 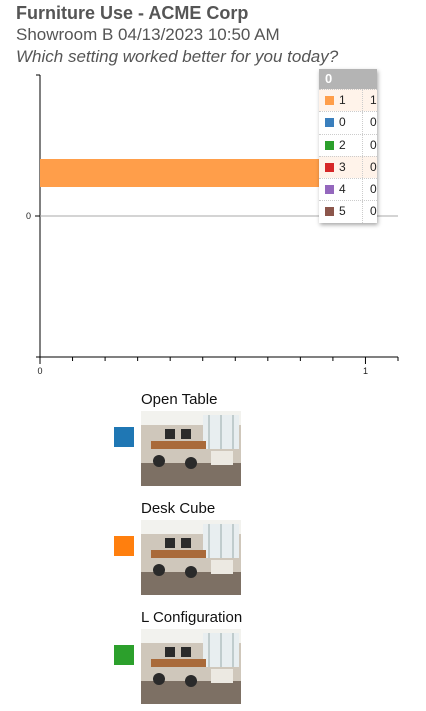 What do you see at coordinates (351, 212) in the screenshot?
I see `tooltip-key: 5` at bounding box center [351, 212].